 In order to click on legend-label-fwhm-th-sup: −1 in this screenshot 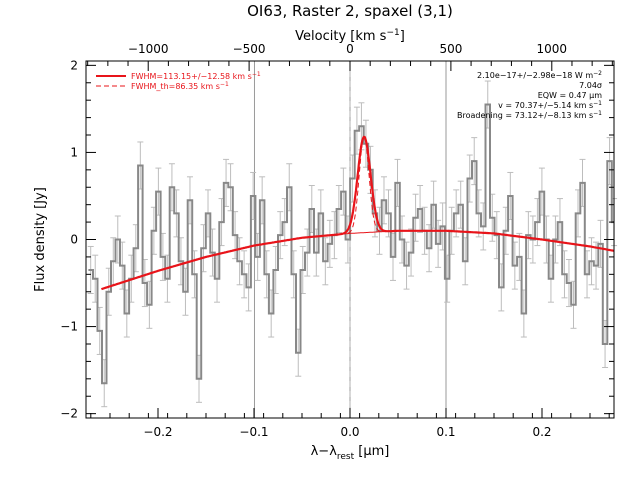, I will do `click(224, 84)`.